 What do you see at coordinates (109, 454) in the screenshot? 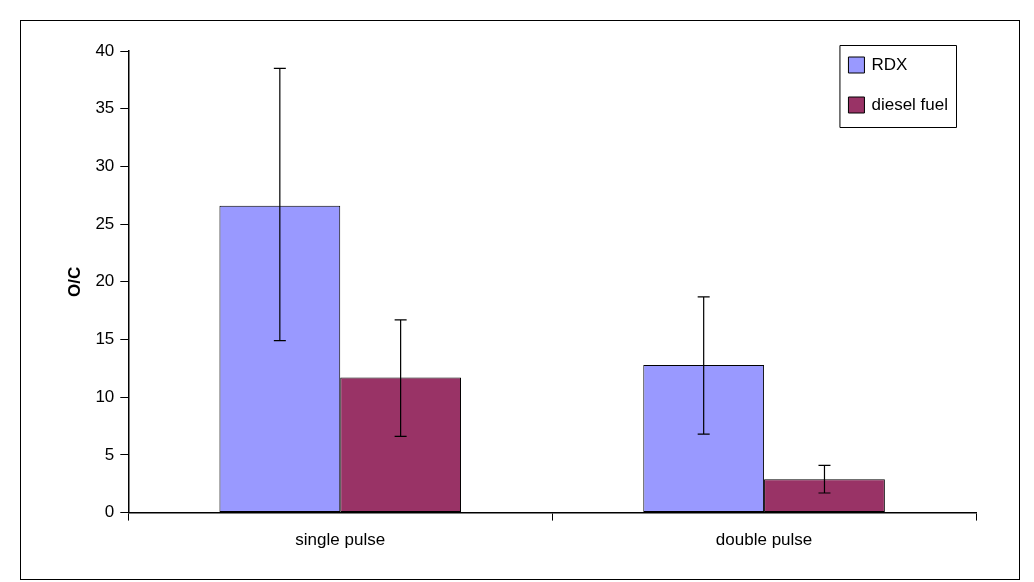
I see `y-tick-label: 5` at bounding box center [109, 454].